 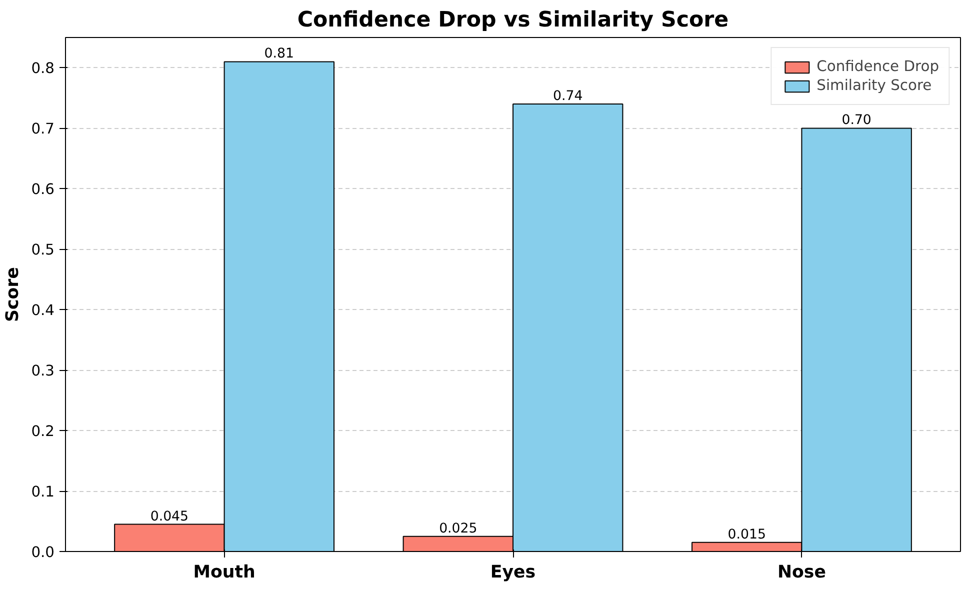 What do you see at coordinates (43, 311) in the screenshot?
I see `y-tick-label: 0.4` at bounding box center [43, 311].